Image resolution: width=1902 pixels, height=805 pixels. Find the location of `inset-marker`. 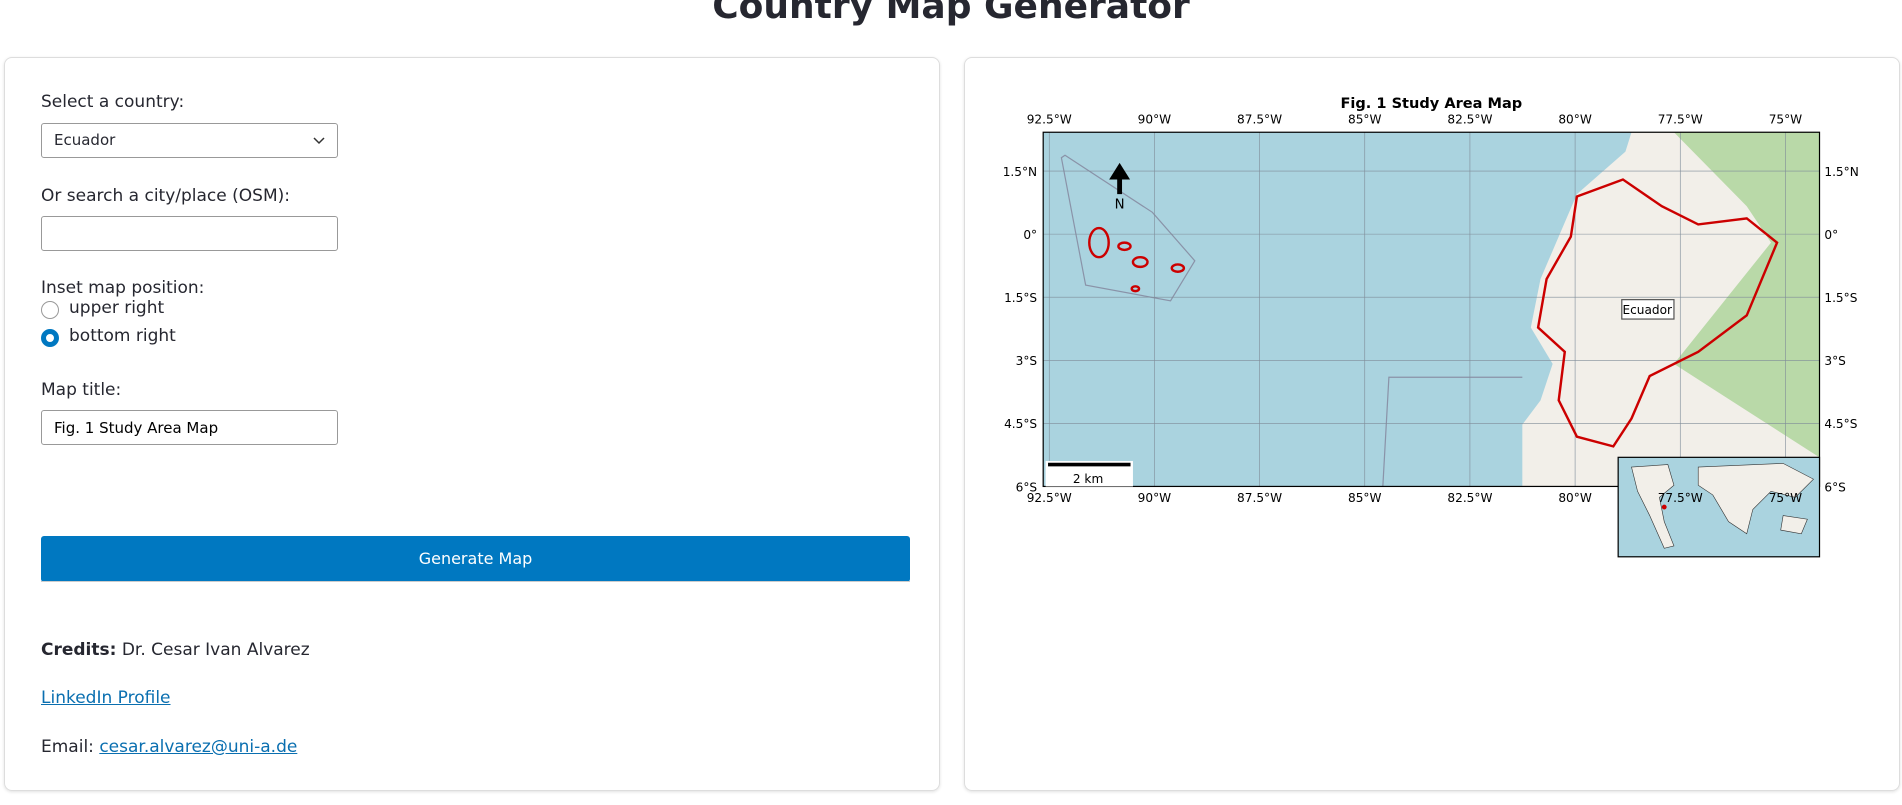

inset-marker is located at coordinates (1664, 507).